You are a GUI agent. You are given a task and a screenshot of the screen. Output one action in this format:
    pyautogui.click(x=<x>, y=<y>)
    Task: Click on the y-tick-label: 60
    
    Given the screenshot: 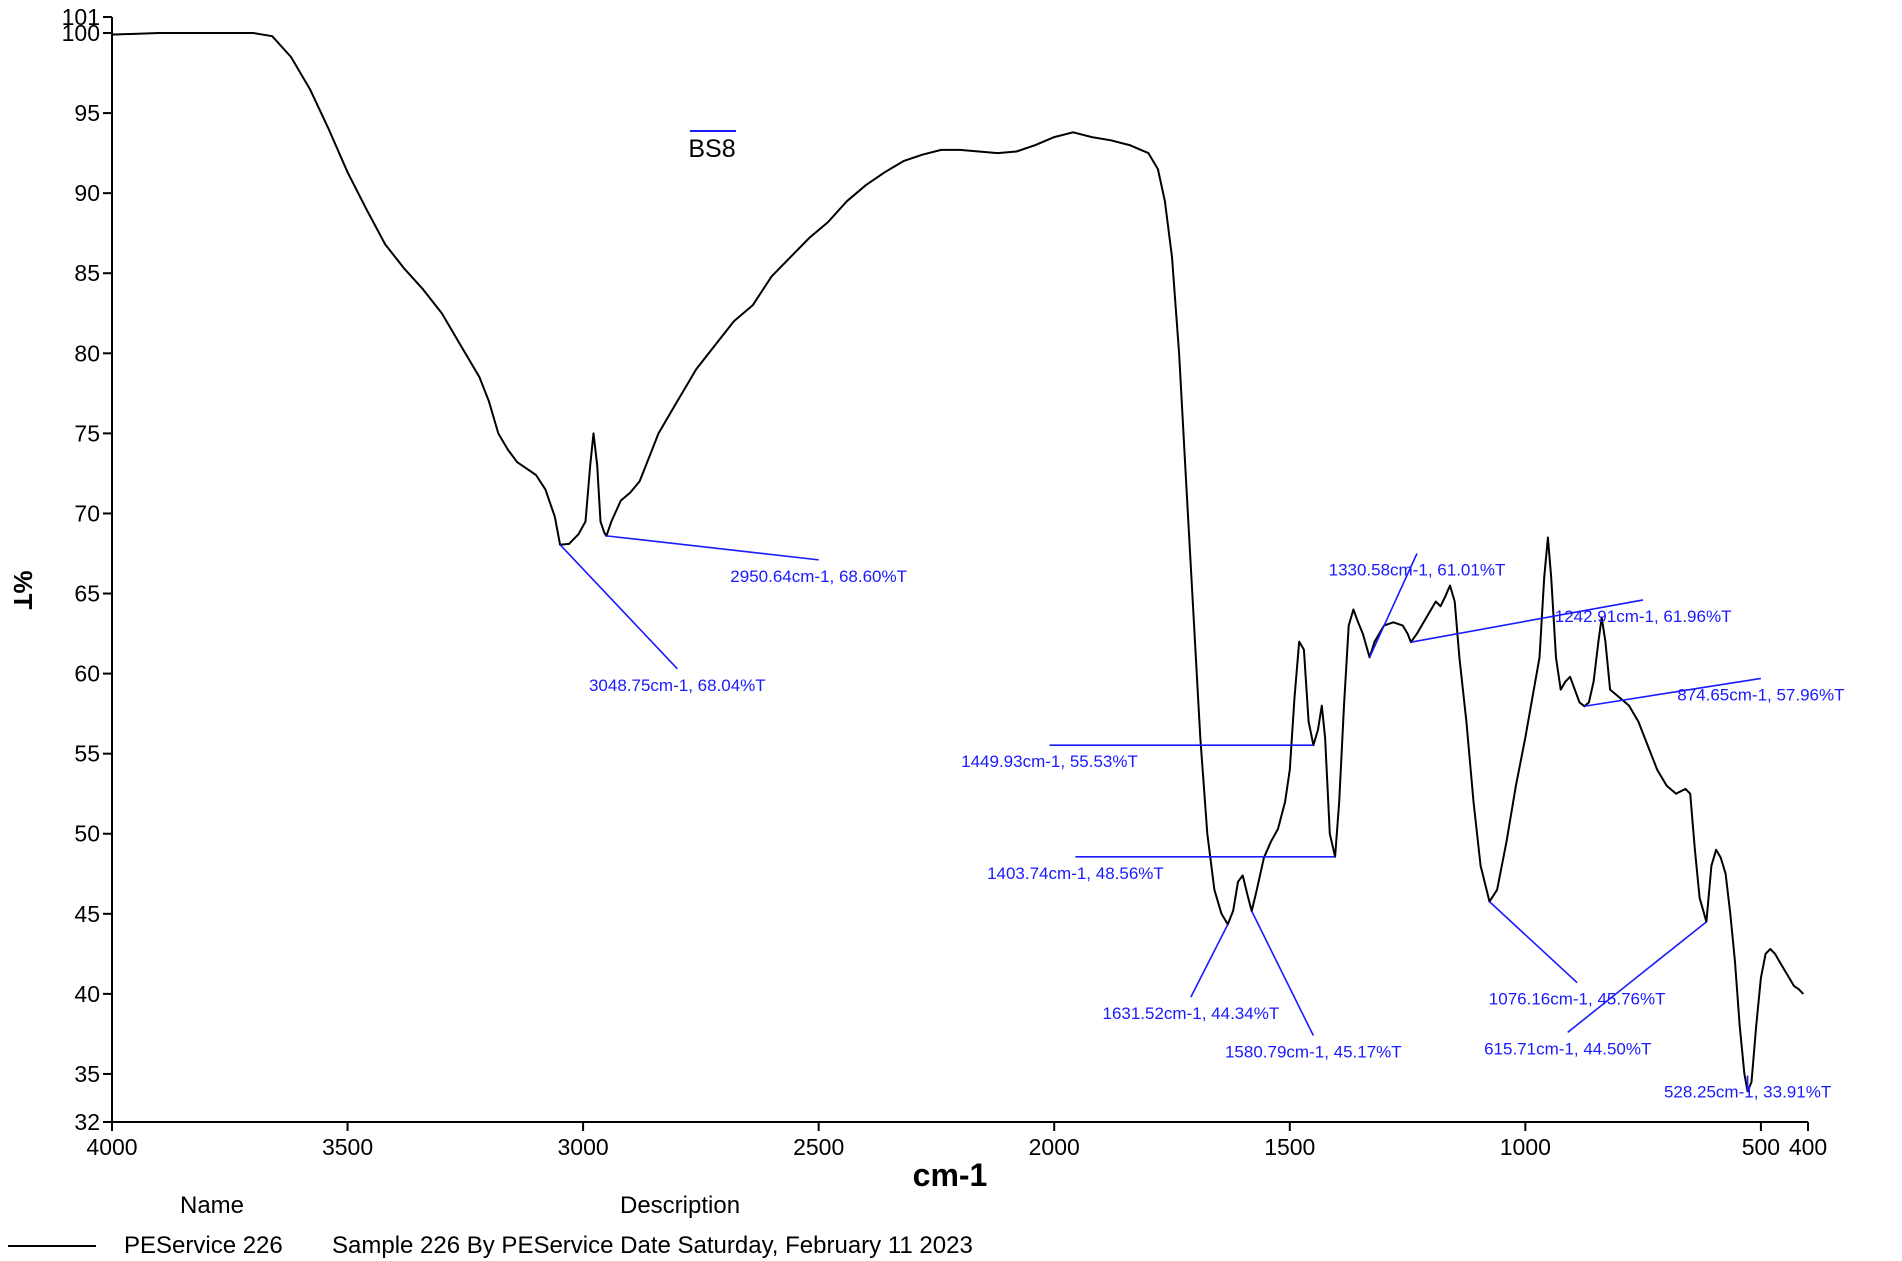 What is the action you would take?
    pyautogui.click(x=87, y=674)
    